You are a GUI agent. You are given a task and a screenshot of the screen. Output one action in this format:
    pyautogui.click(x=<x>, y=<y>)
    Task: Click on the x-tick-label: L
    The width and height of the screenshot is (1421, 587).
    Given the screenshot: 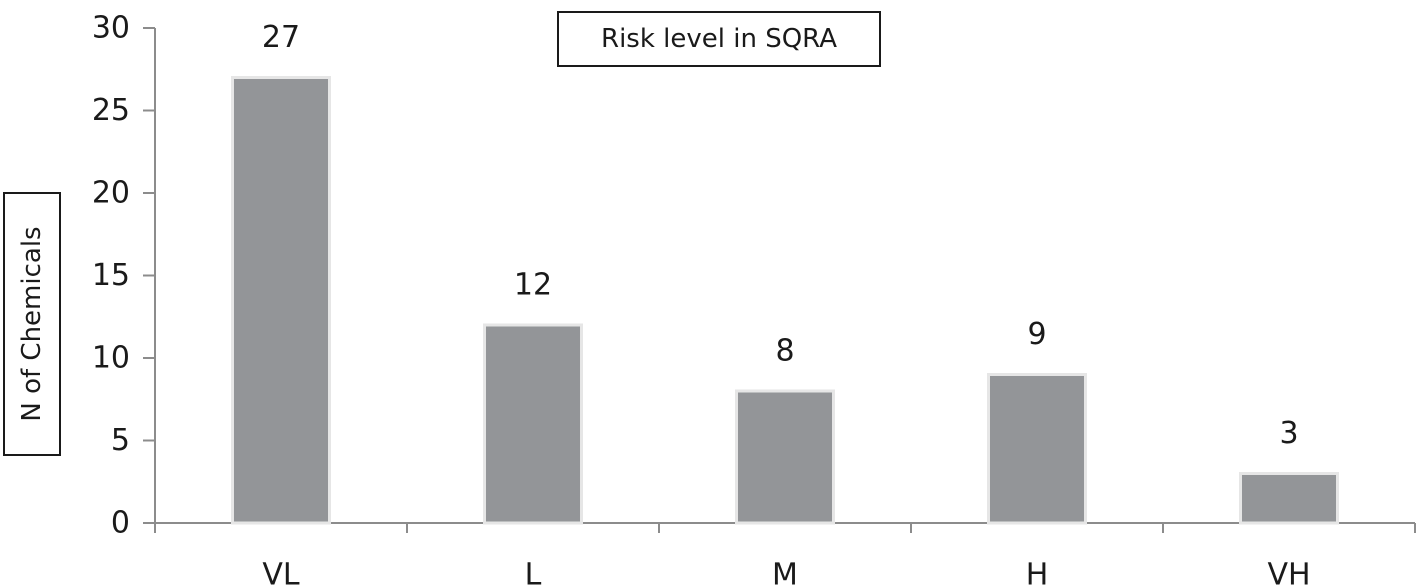 What is the action you would take?
    pyautogui.click(x=533, y=572)
    